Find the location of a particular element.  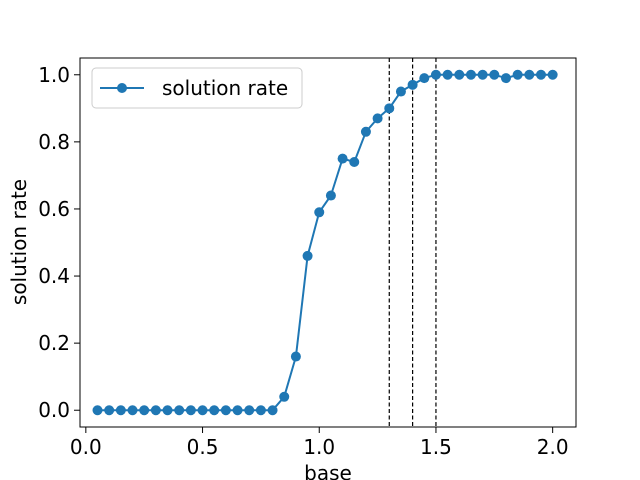

x-axis-title: base is located at coordinates (328, 470).